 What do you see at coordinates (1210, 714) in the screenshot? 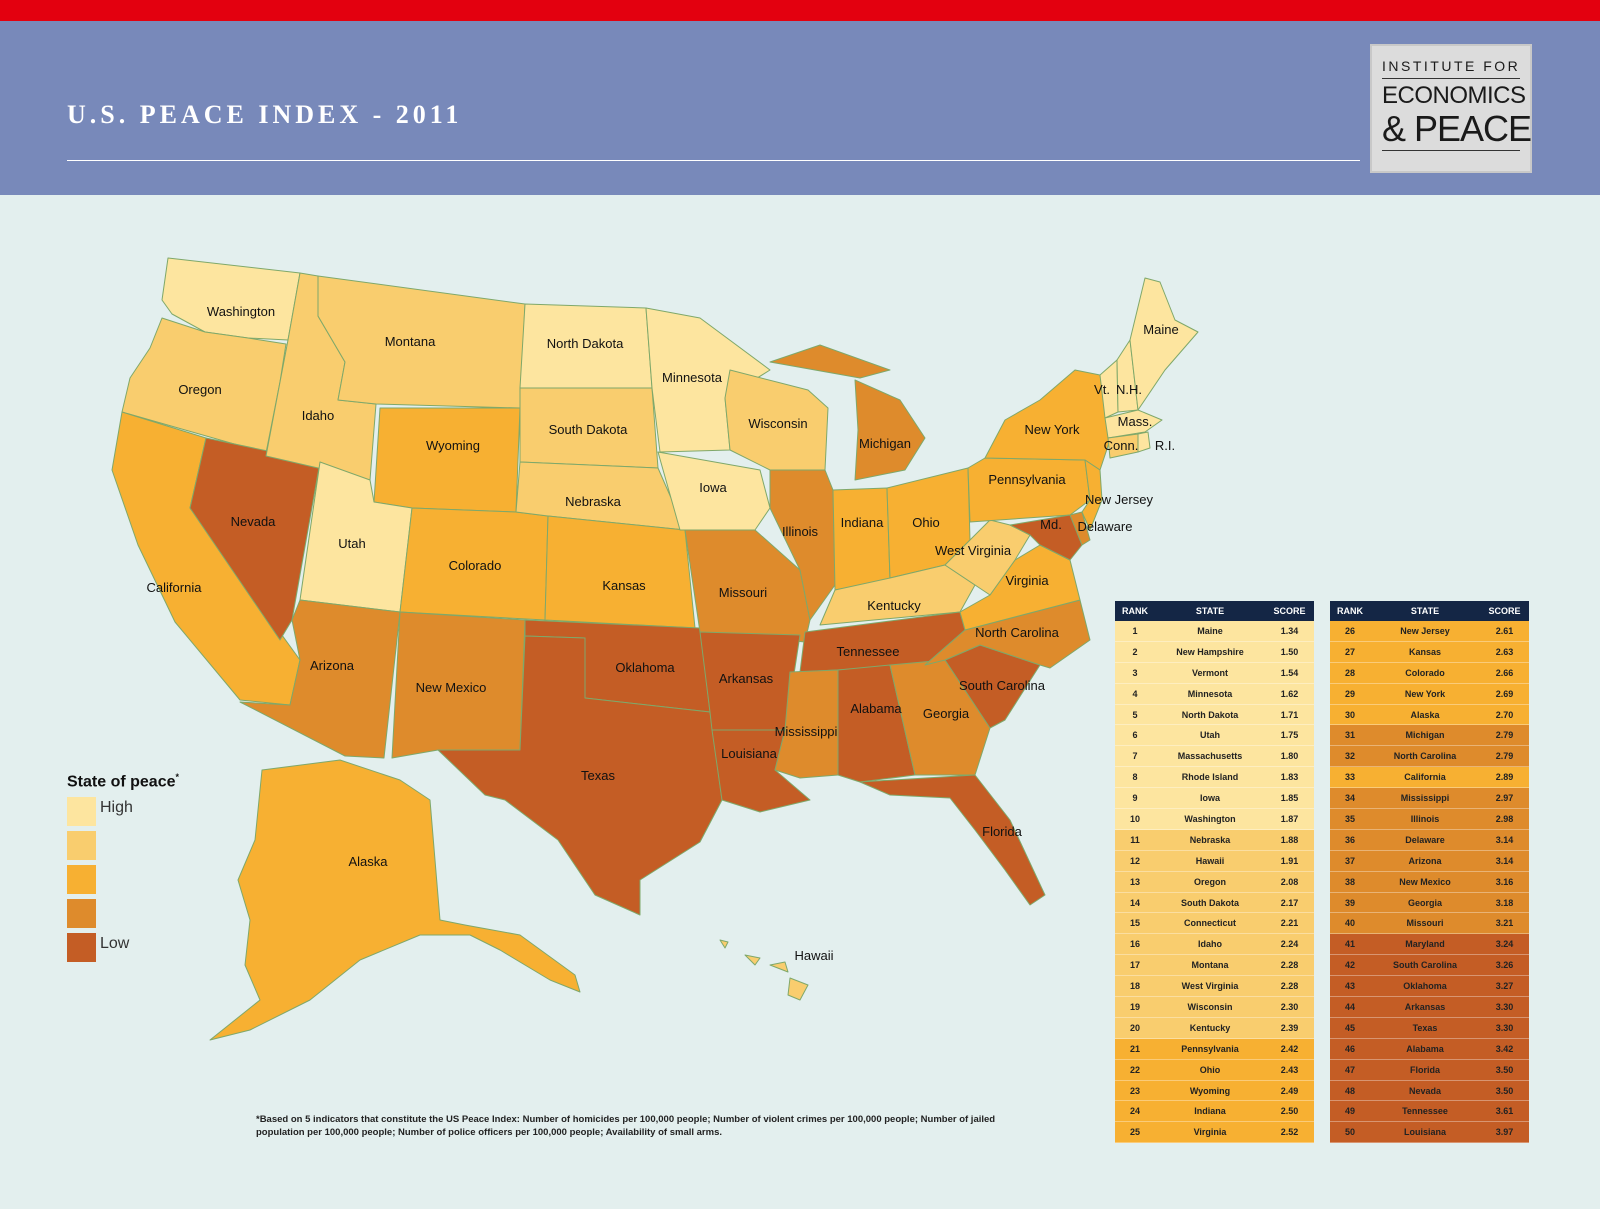
I see `state-cell: North Dakota` at bounding box center [1210, 714].